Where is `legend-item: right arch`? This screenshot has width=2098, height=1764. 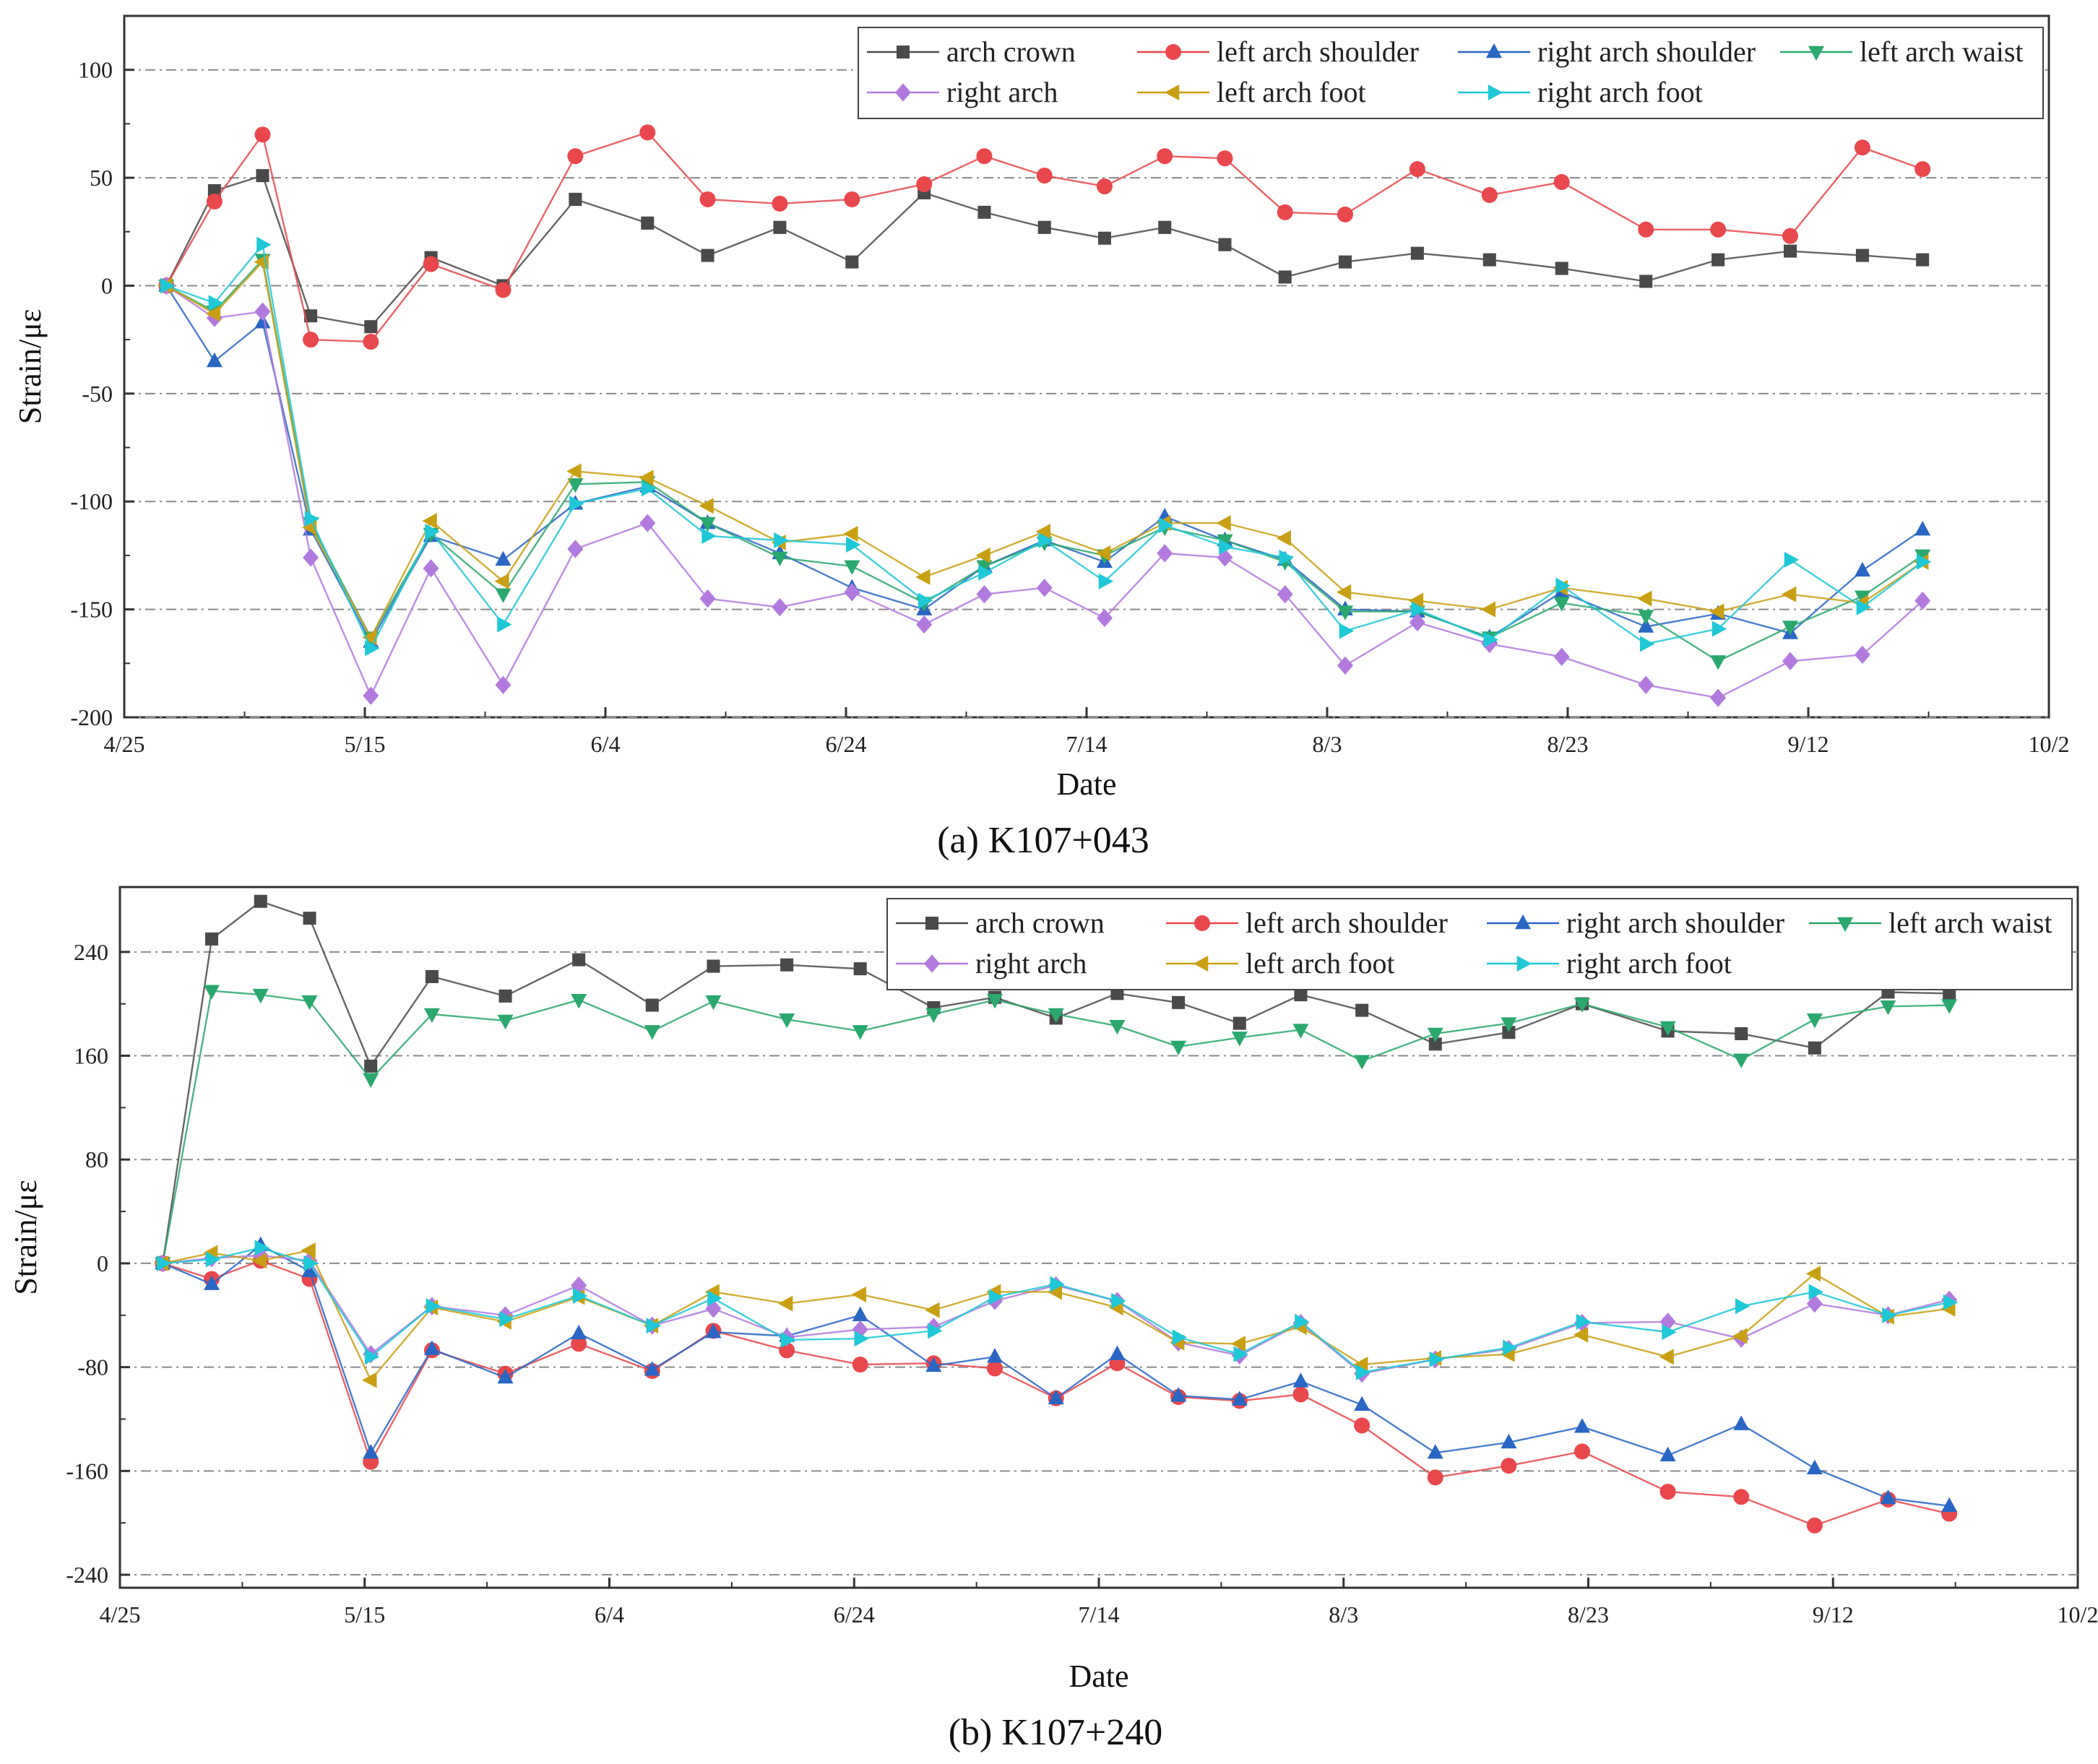 legend-item: right arch is located at coordinates (992, 963).